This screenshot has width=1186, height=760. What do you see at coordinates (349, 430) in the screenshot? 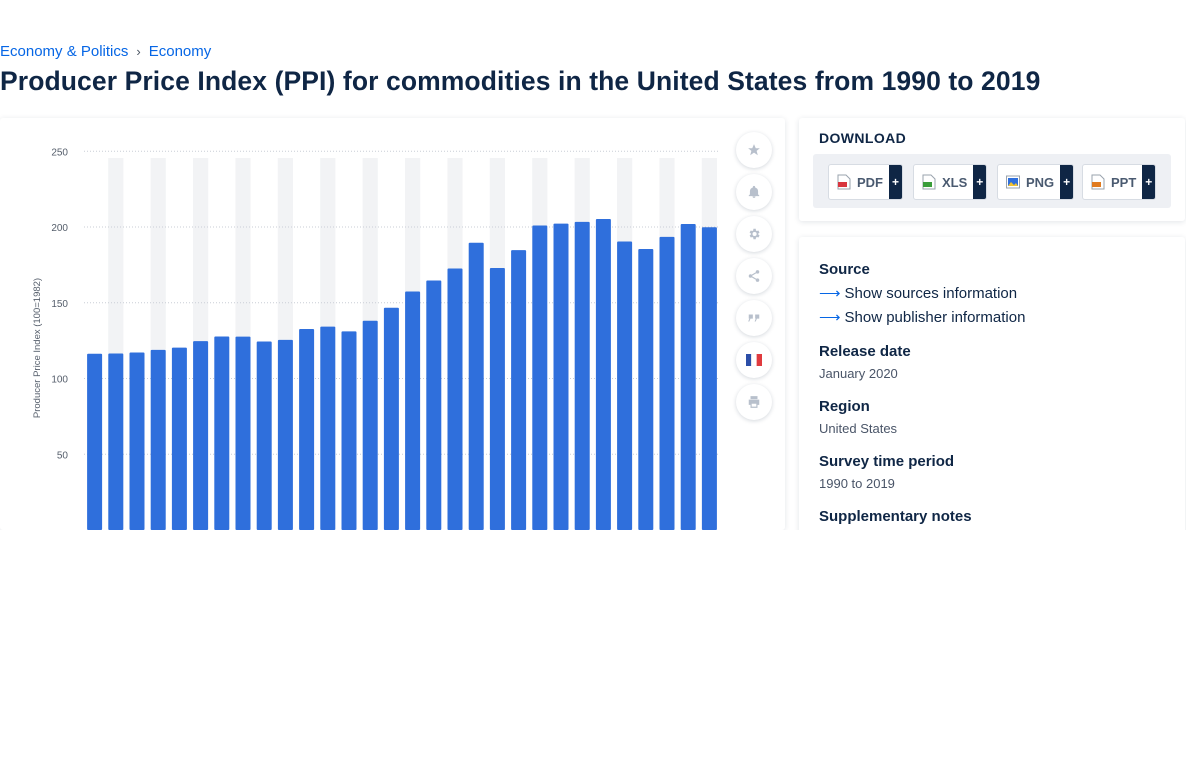
I see `bar-2002` at bounding box center [349, 430].